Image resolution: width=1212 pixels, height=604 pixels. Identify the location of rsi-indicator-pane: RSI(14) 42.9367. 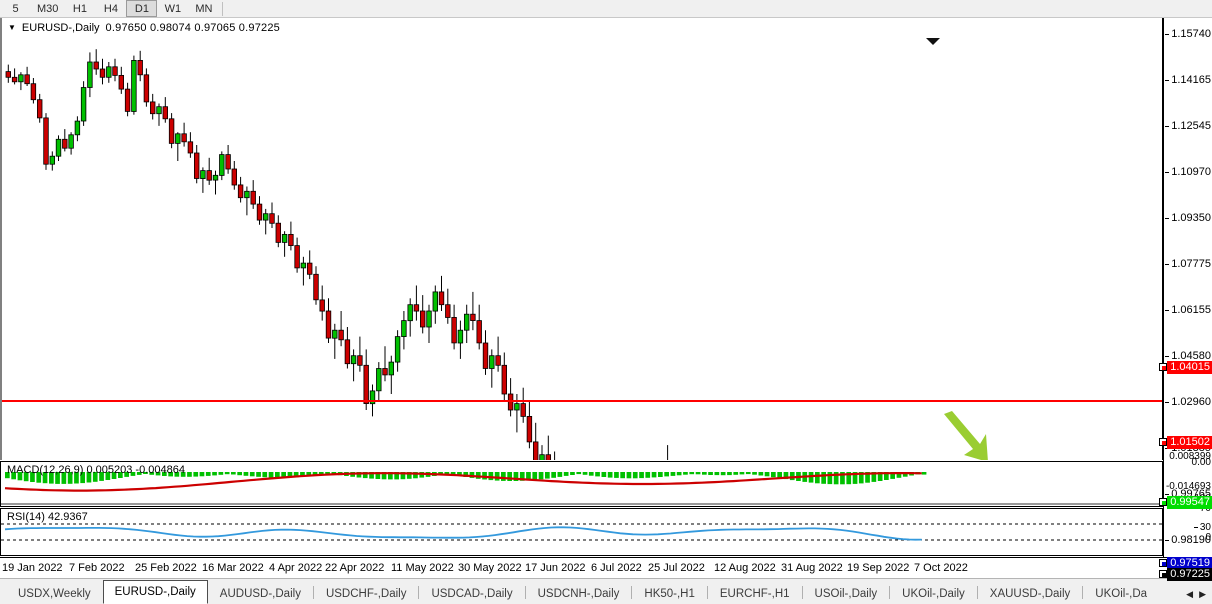
(581, 532).